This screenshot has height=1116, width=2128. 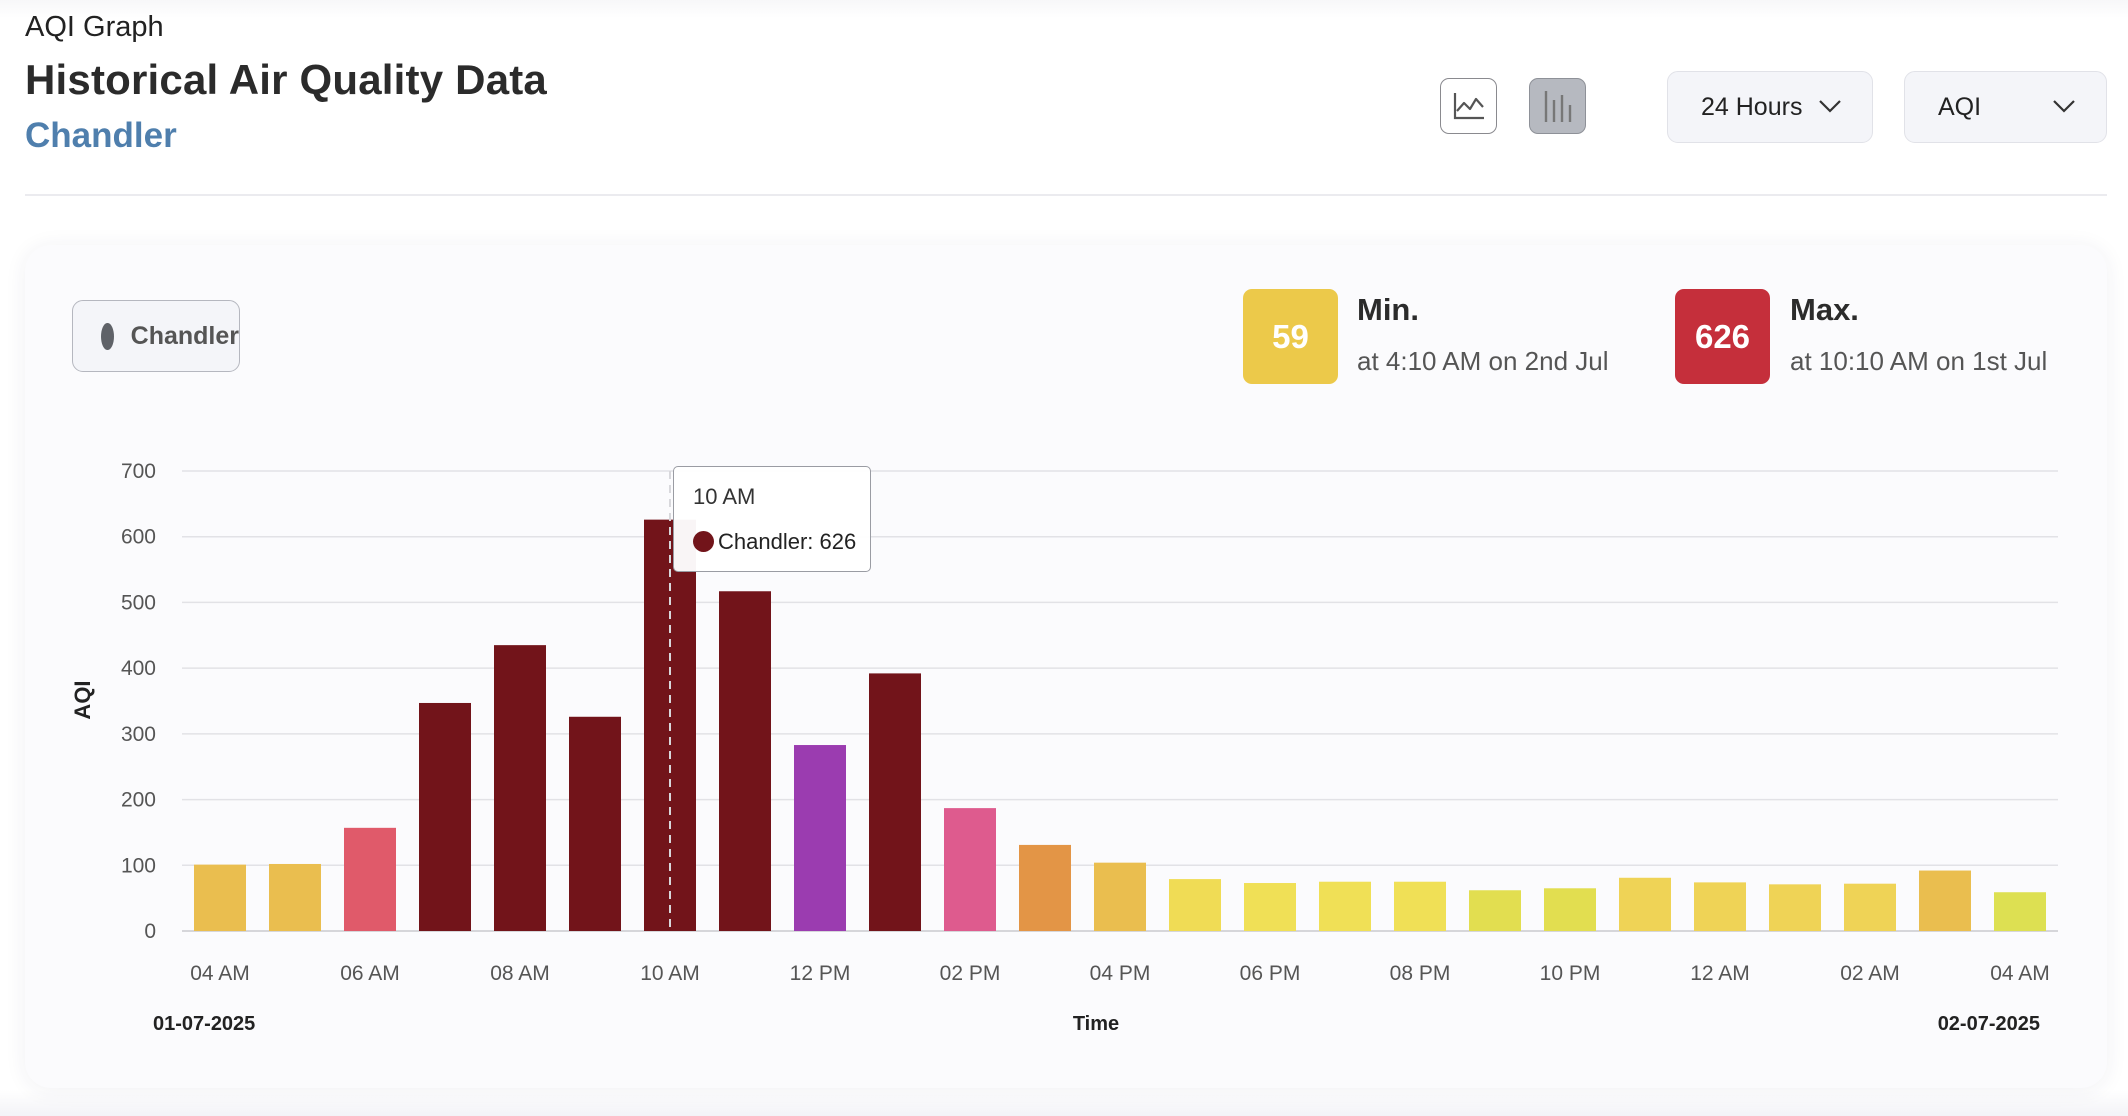 I want to click on y-tick-label: 0, so click(x=150, y=931).